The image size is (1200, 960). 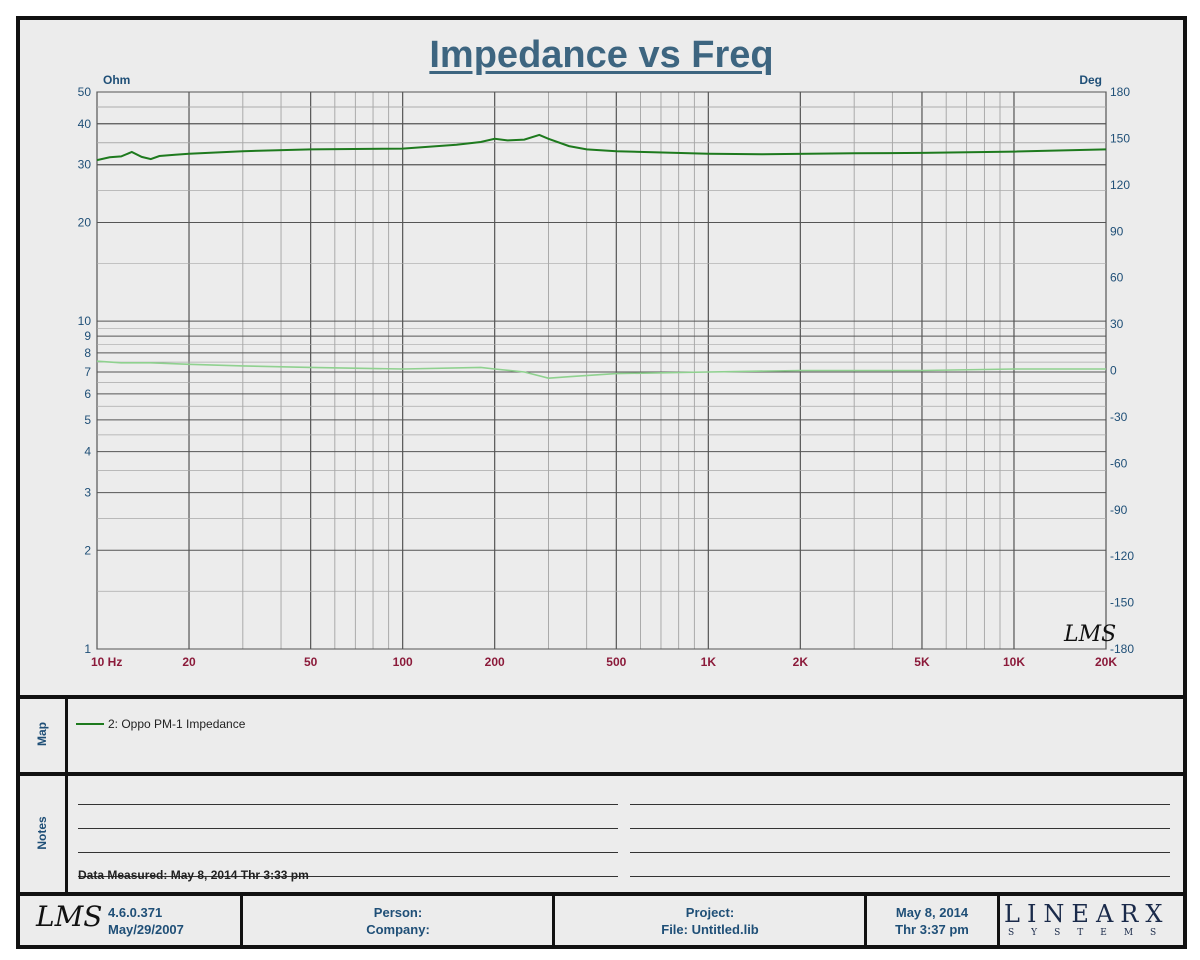 What do you see at coordinates (1117, 231) in the screenshot?
I see `y-right-tick-label: 90` at bounding box center [1117, 231].